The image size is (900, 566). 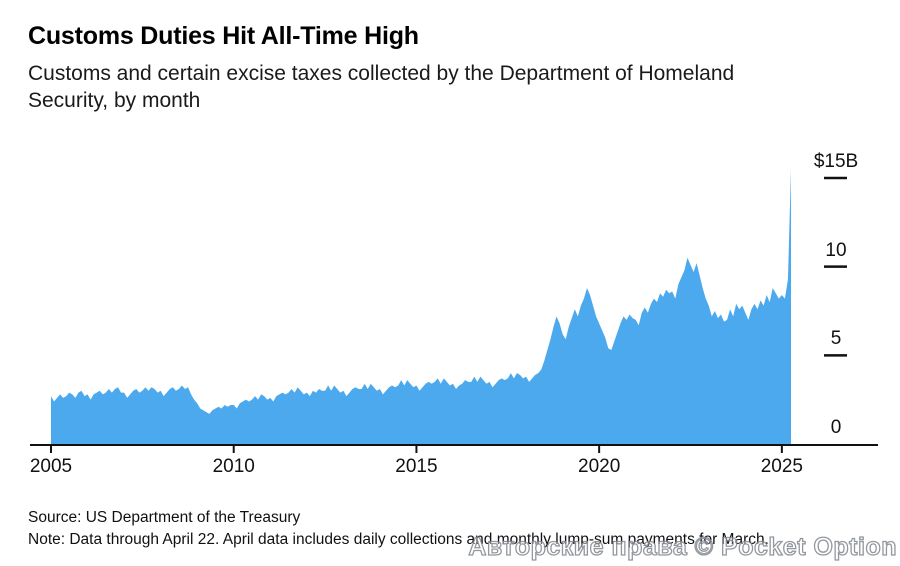 I want to click on page-title: Customs Duties Hit All-Time High, so click(x=223, y=36).